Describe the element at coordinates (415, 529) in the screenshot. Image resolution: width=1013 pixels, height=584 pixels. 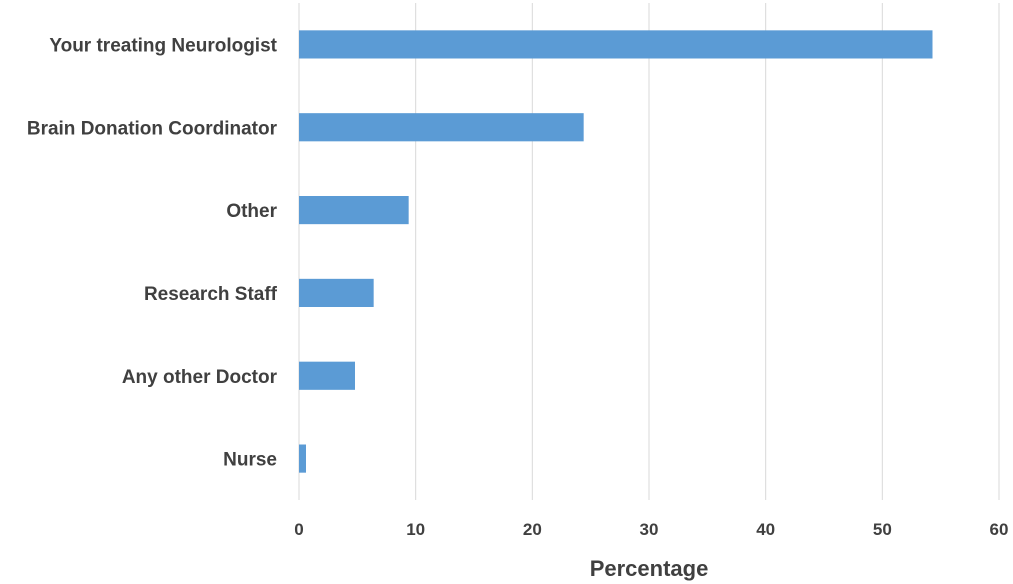
I see `x-tick-label: 10` at that location.